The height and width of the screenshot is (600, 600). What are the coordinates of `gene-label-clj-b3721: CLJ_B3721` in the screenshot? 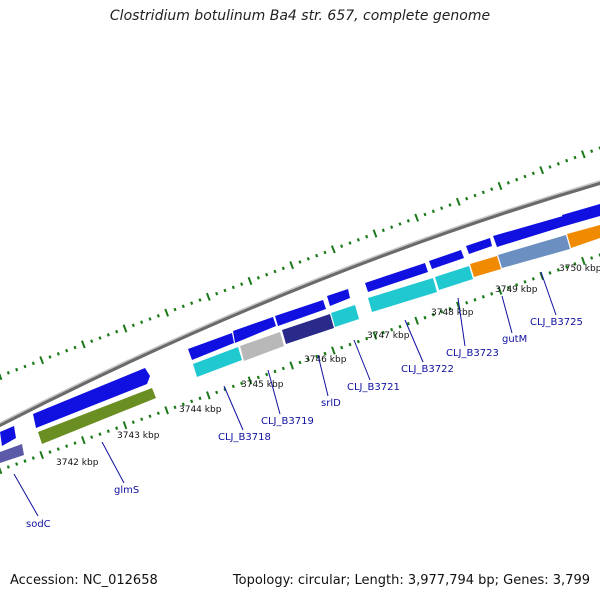 It's located at (373, 387).